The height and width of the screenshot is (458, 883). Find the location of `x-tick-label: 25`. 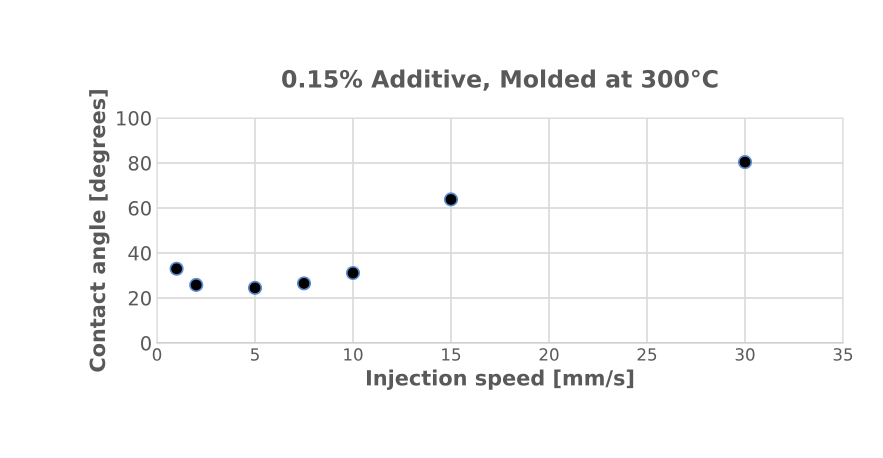

x-tick-label: 25 is located at coordinates (647, 354).